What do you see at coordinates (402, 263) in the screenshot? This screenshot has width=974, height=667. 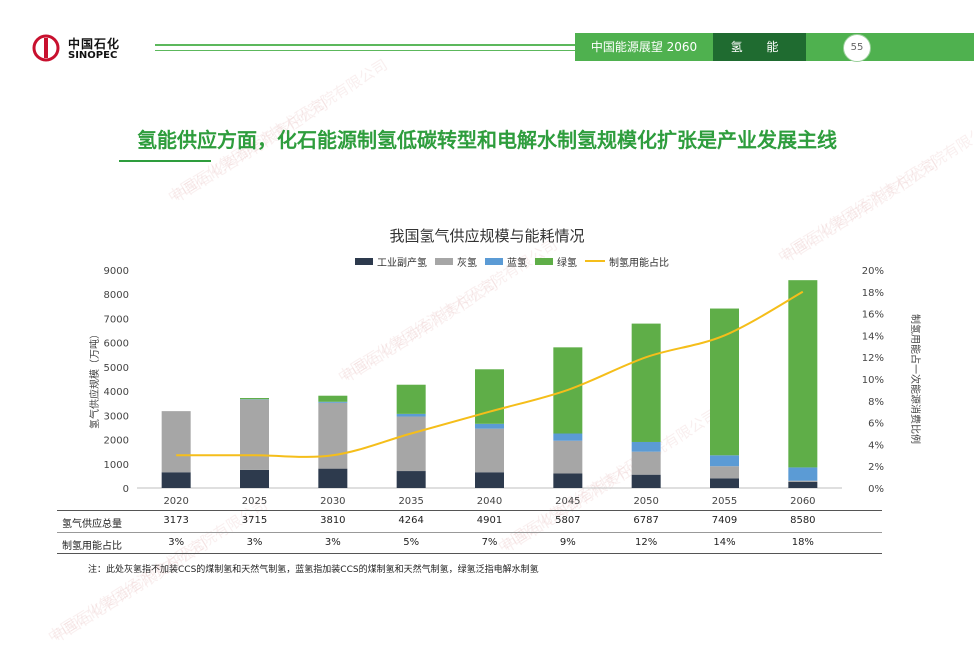 I see `legend-label: 工业副产氢` at bounding box center [402, 263].